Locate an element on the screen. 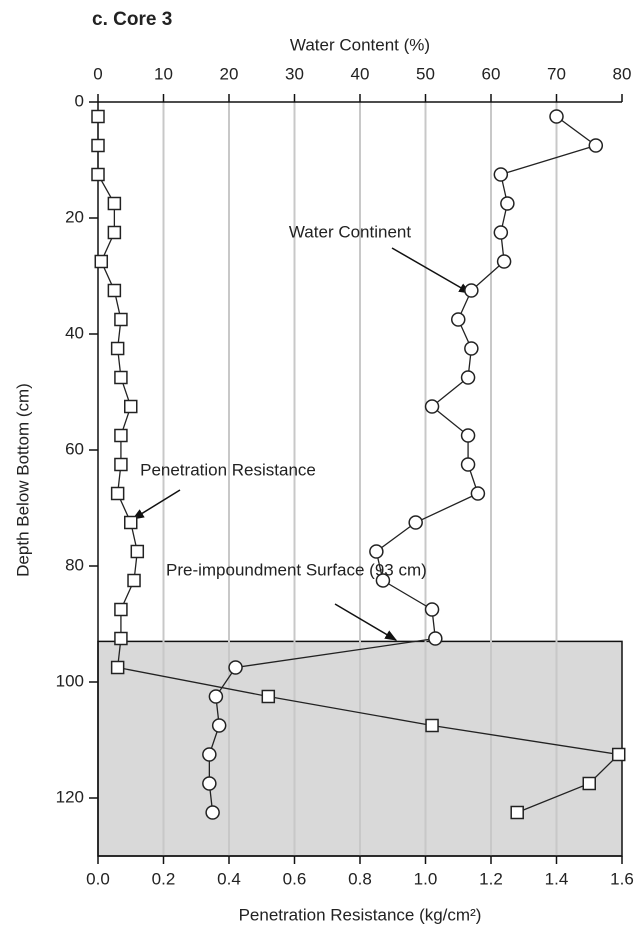 The width and height of the screenshot is (642, 944). x2-tick-label: 80 is located at coordinates (622, 73).